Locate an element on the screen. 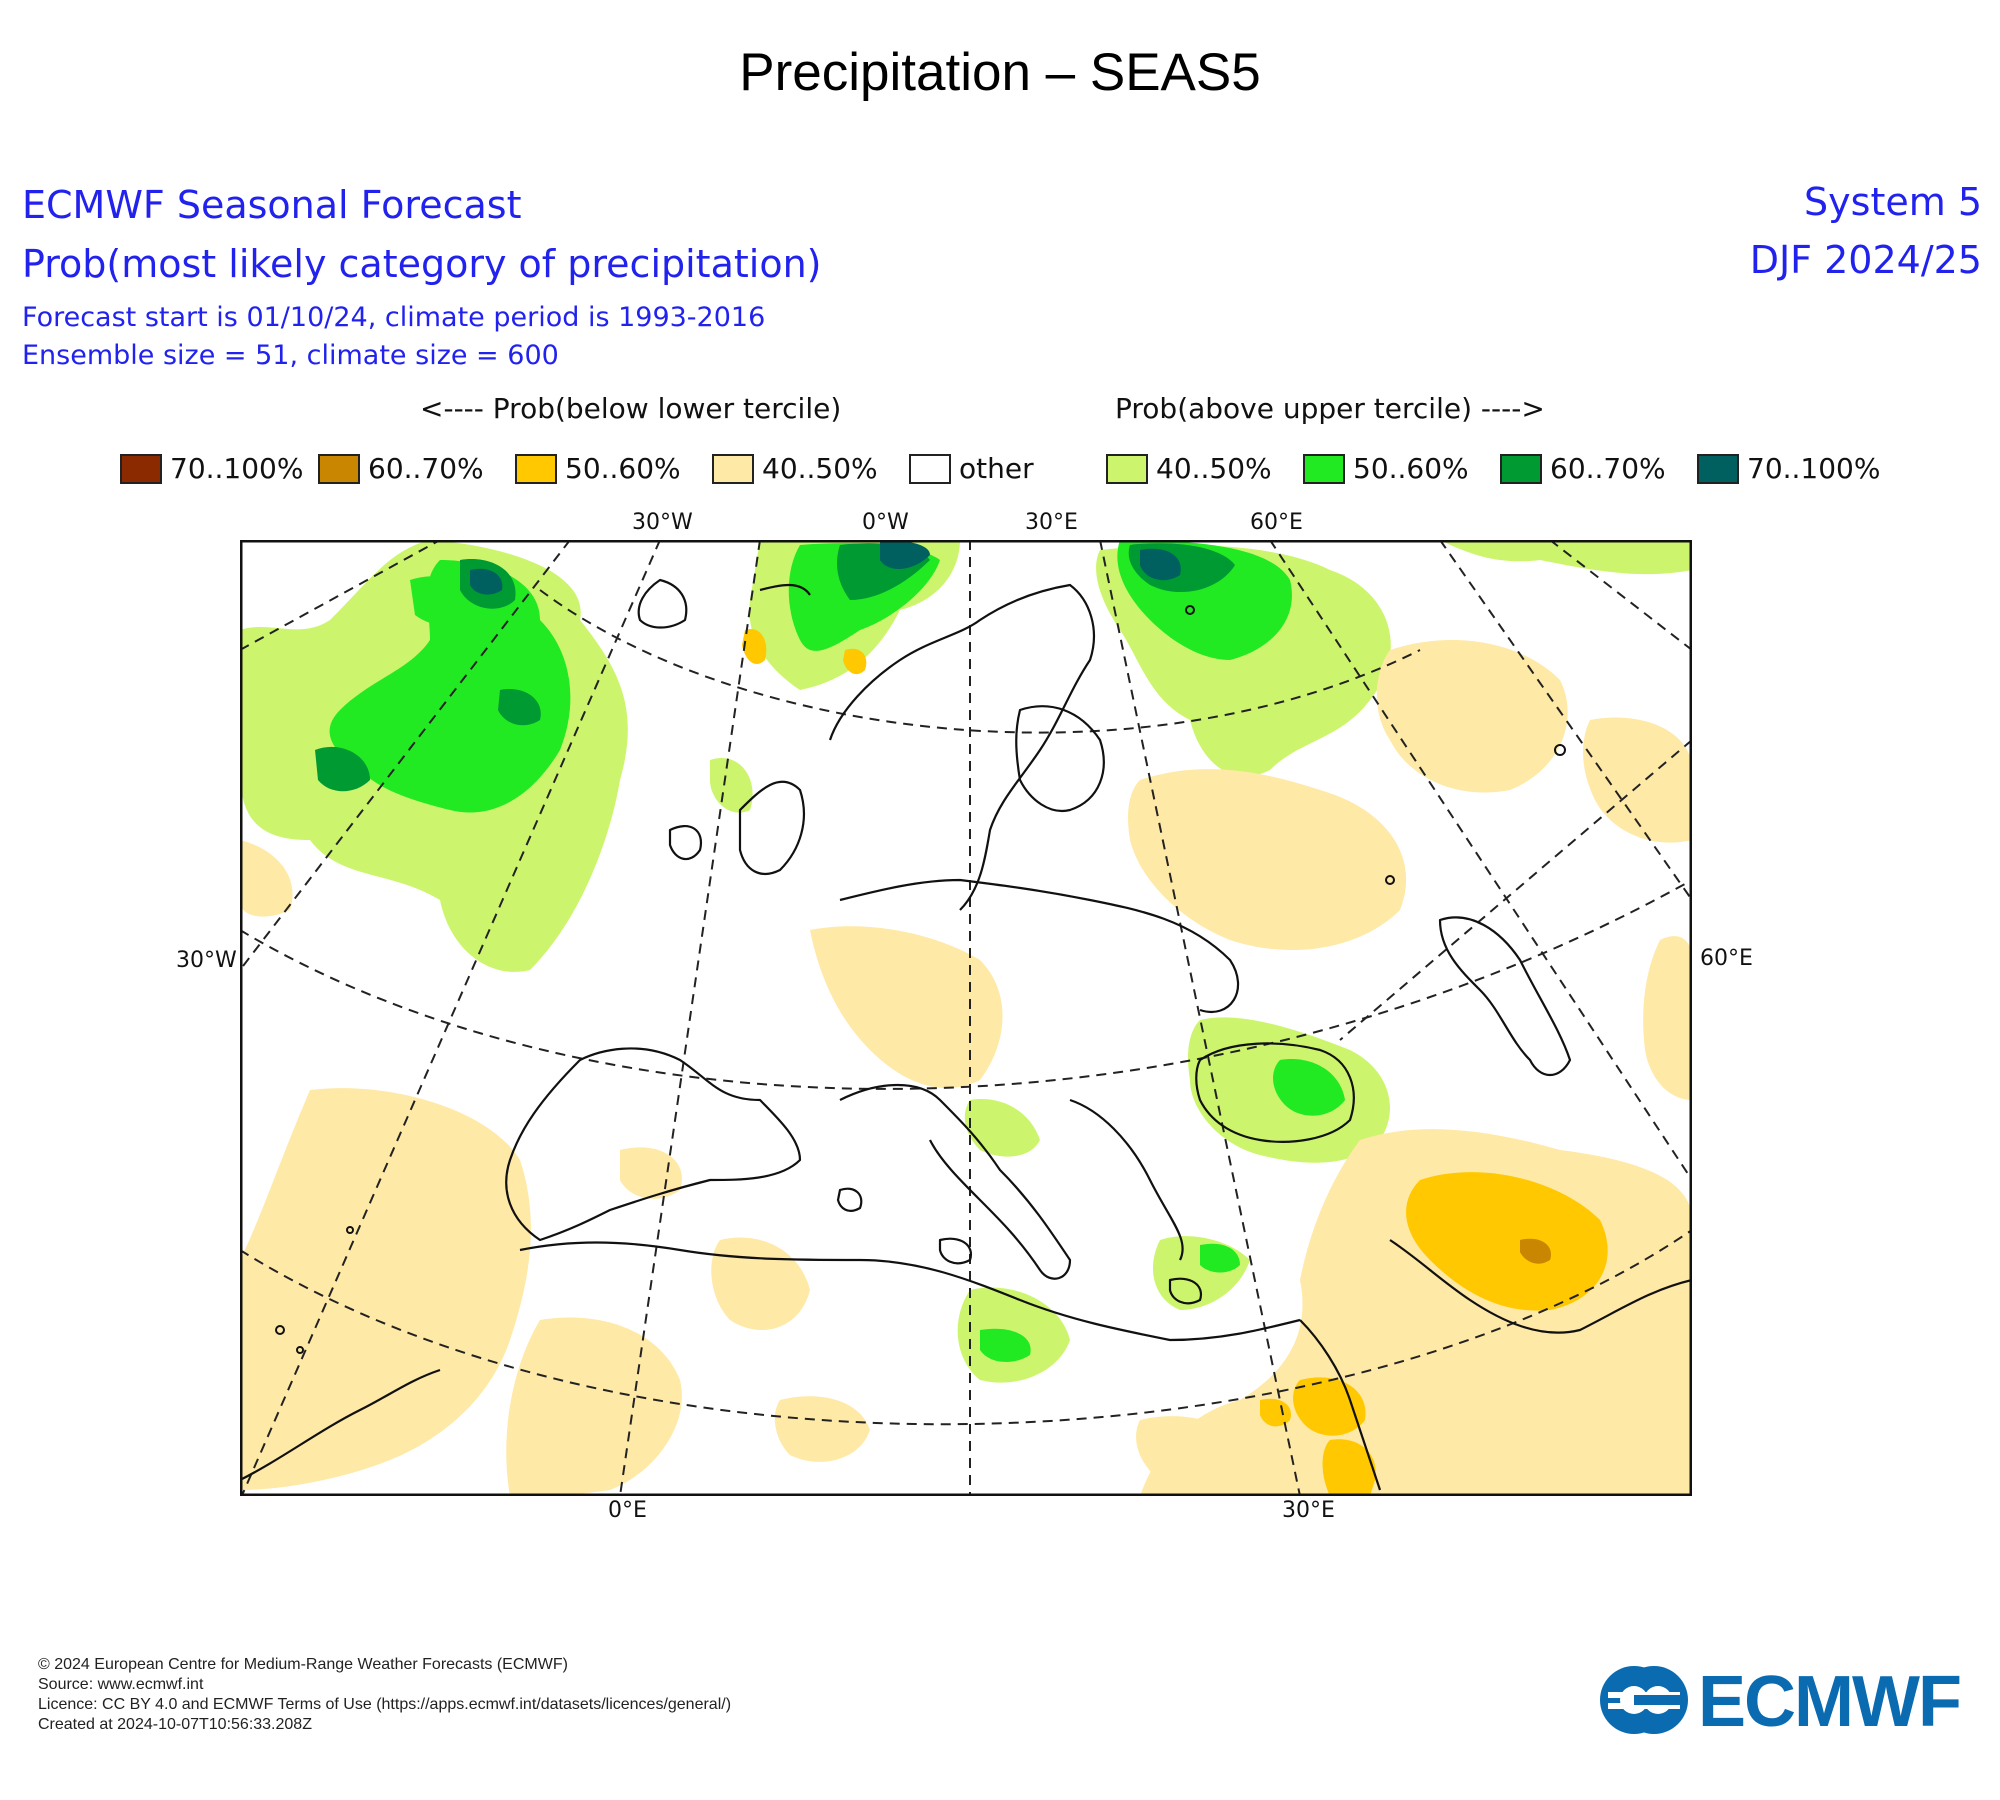  header-season: DJF 2024/25 is located at coordinates (1865, 260).